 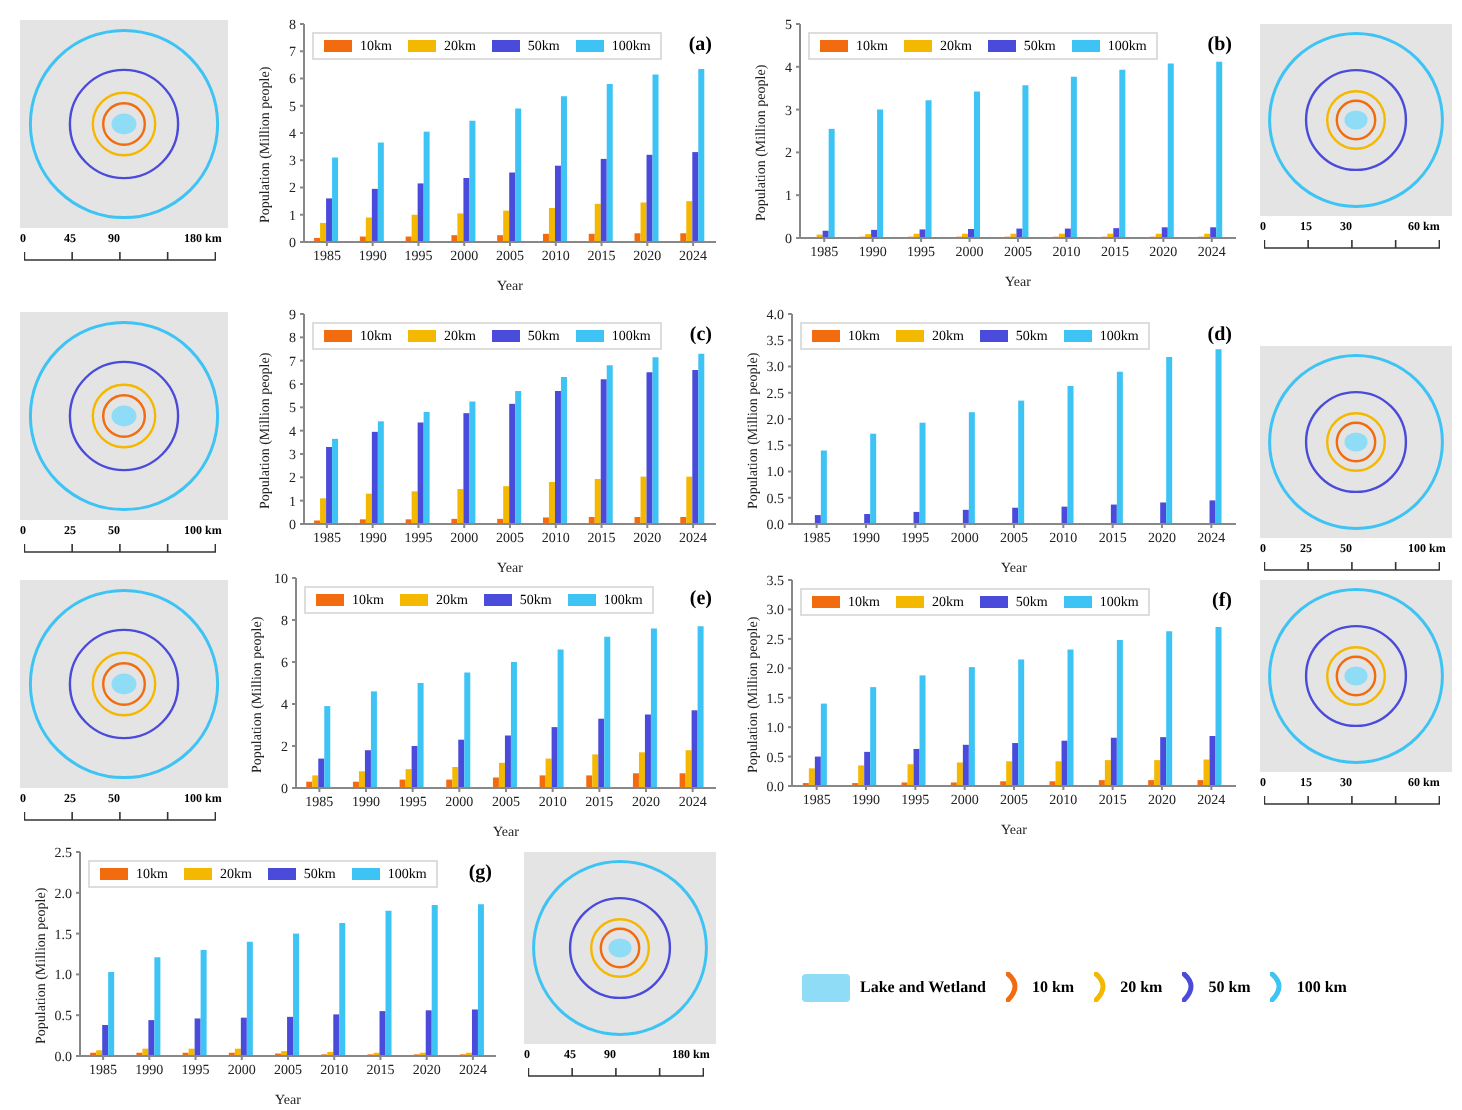 I want to click on text: (c), so click(x=700, y=335).